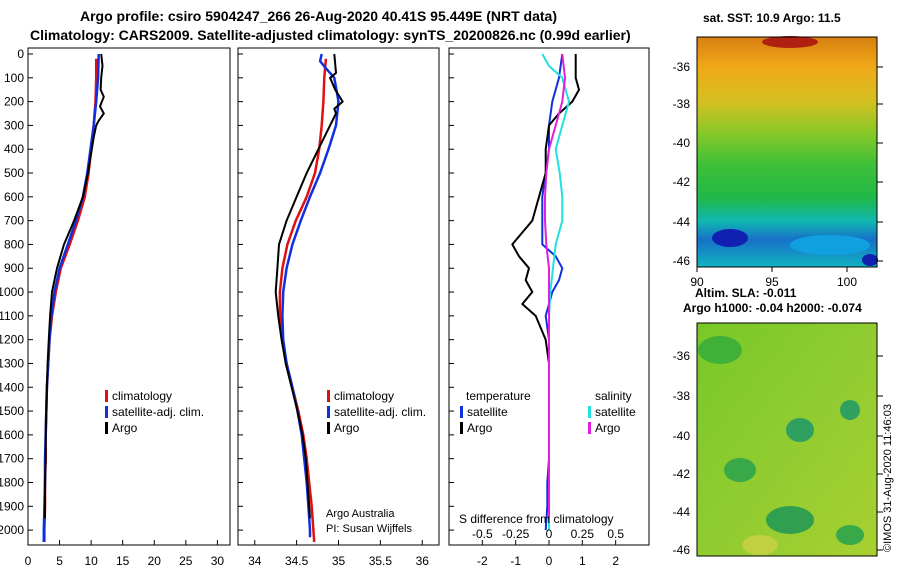 This screenshot has height=580, width=900. What do you see at coordinates (12, 459) in the screenshot?
I see `y-tick-label: 1700` at bounding box center [12, 459].